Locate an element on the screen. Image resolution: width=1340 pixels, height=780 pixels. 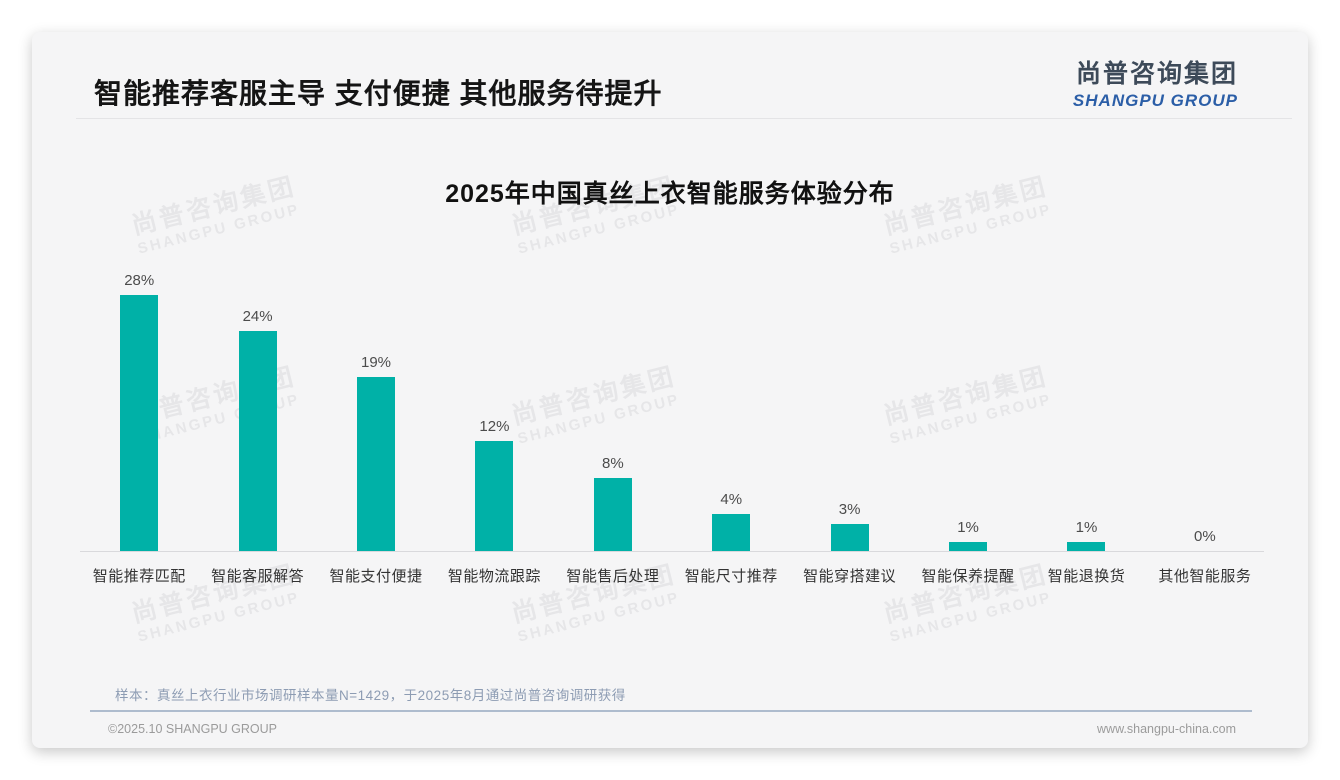
company-logo: 尚普咨询集团 SHANGPU GROUP is located at coordinates (1155, 82).